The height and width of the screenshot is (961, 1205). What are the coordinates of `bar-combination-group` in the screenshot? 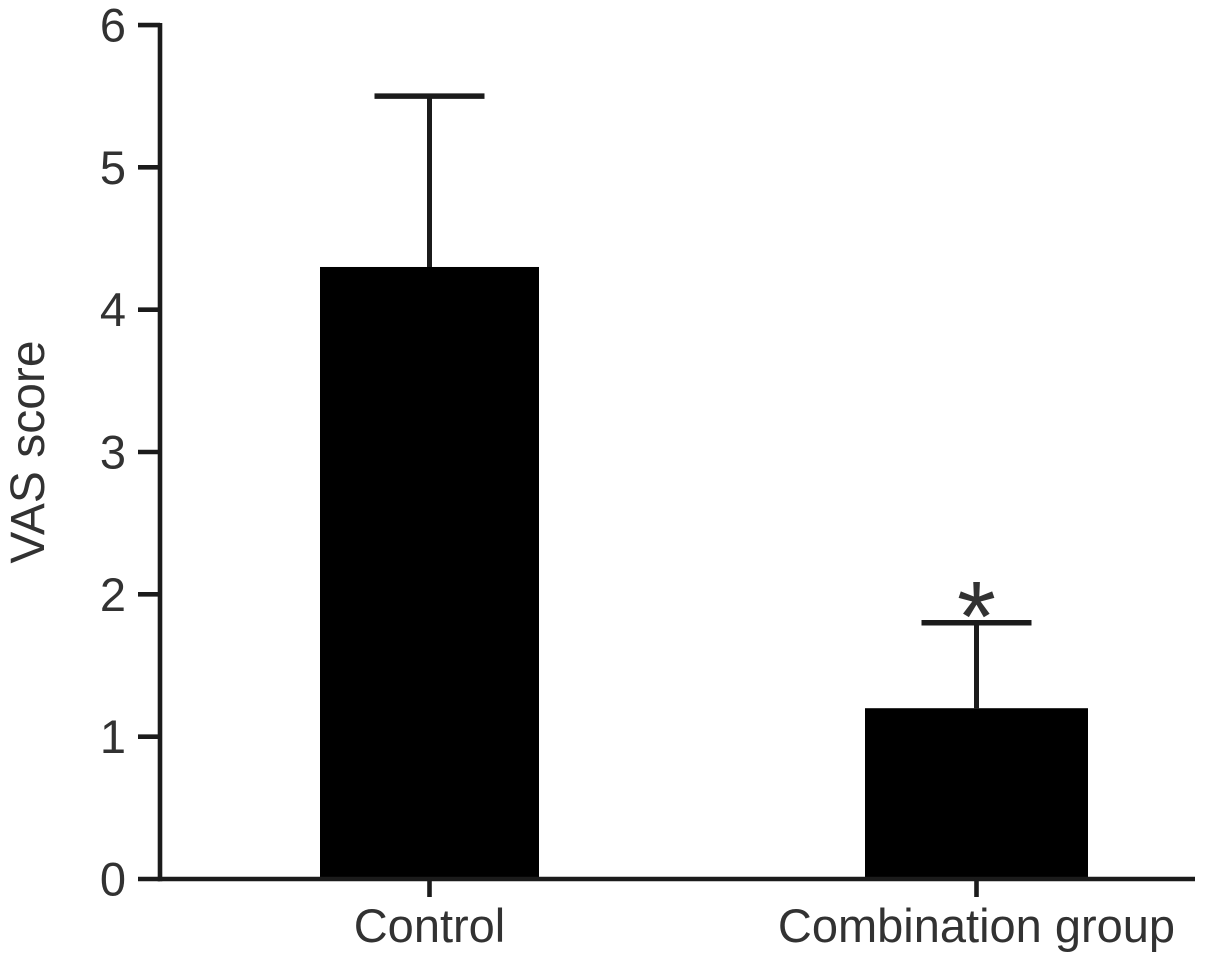 It's located at (976, 793).